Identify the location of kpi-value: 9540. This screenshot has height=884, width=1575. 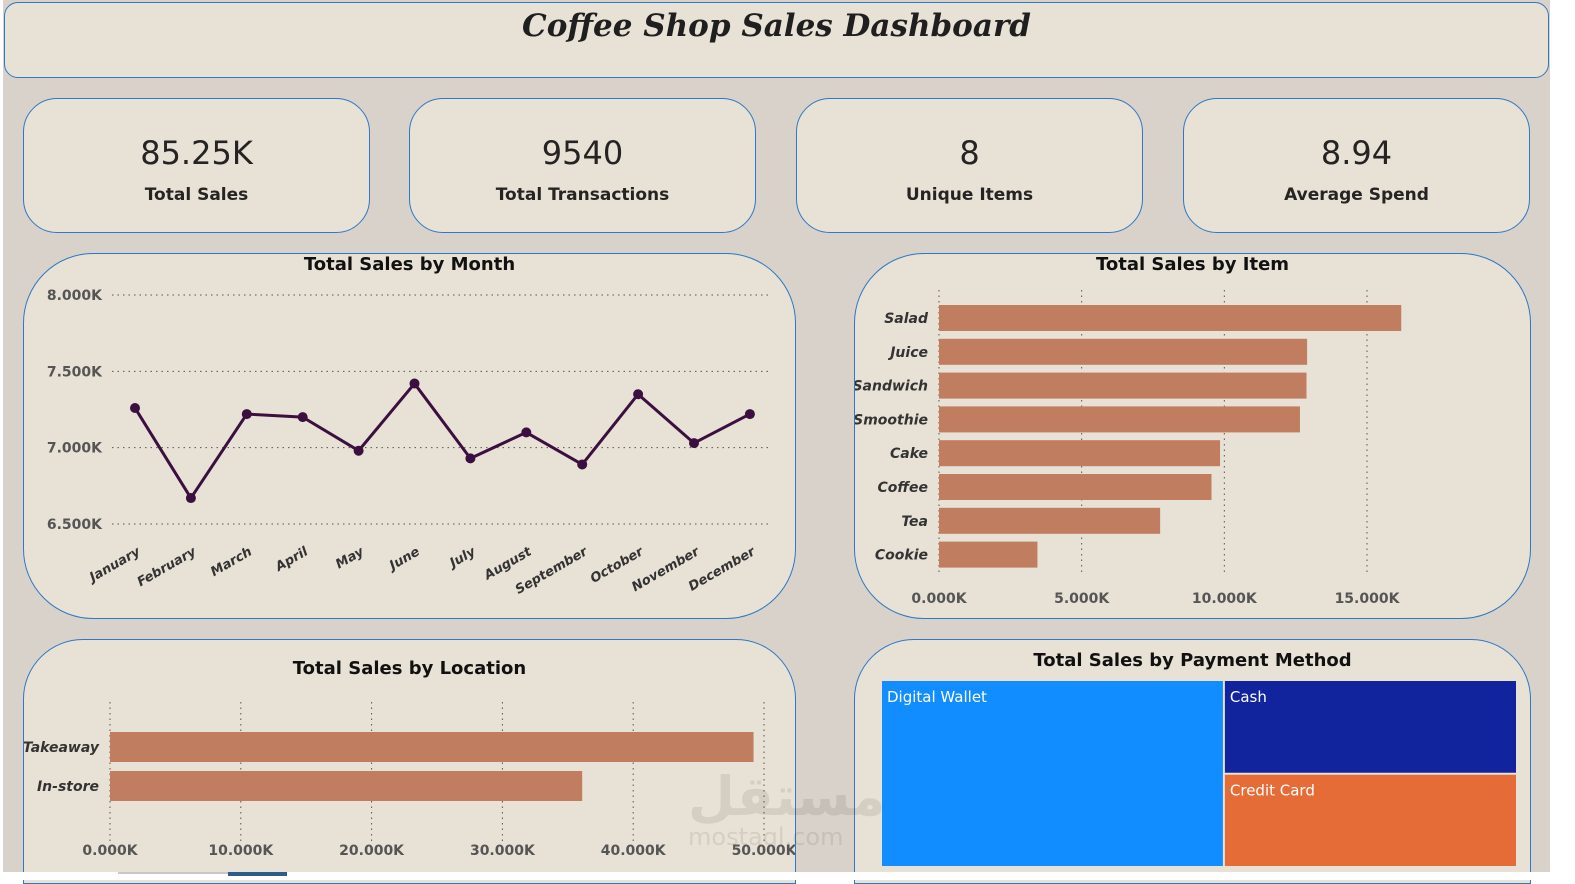
(582, 153).